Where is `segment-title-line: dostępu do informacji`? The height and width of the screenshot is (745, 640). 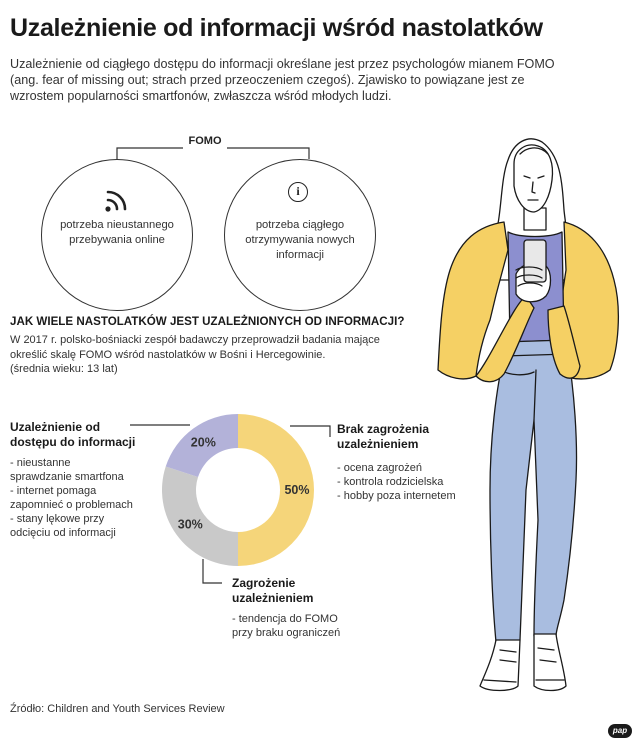 segment-title-line: dostępu do informacji is located at coordinates (73, 442).